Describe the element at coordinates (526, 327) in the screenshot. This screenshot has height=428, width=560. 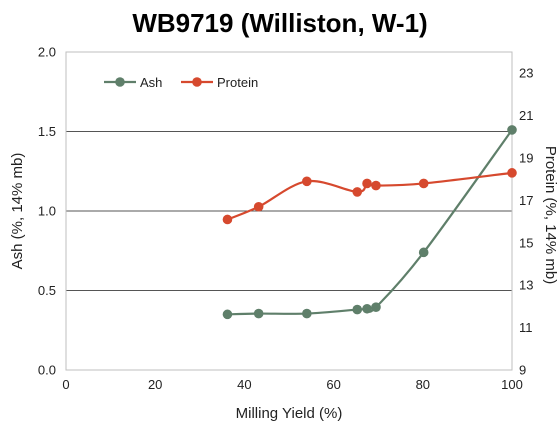
I see `y2-tick-label: 11` at that location.